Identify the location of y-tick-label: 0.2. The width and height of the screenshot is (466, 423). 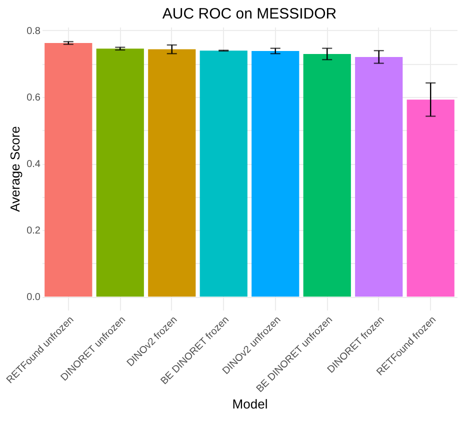
(33, 231).